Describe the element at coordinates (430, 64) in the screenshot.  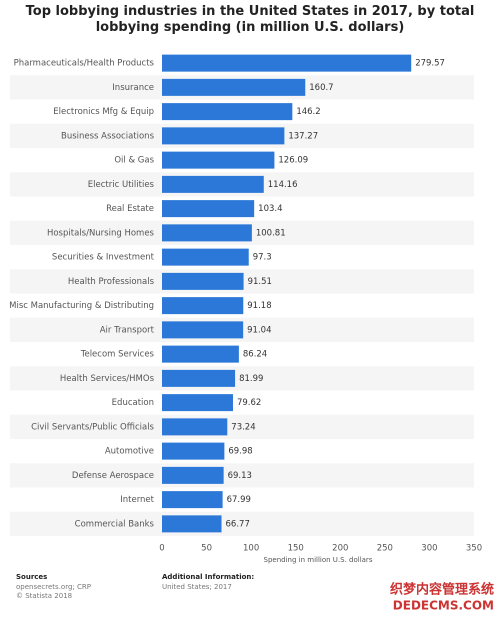
I see `value-label: 279.57` at that location.